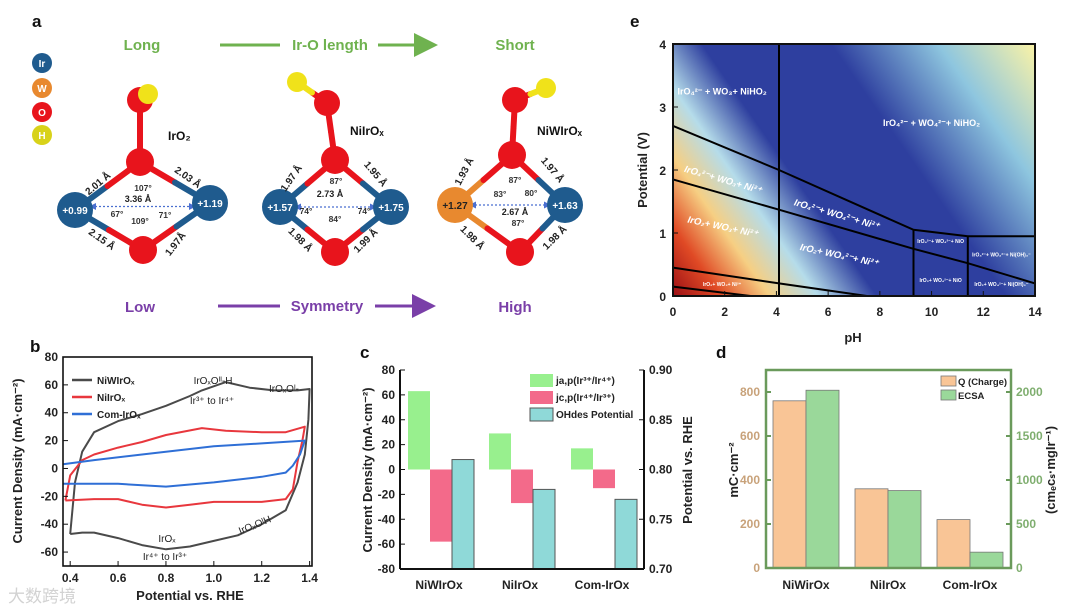 This screenshot has height=608, width=1080. I want to click on charge-left: +1.27, so click(455, 206).